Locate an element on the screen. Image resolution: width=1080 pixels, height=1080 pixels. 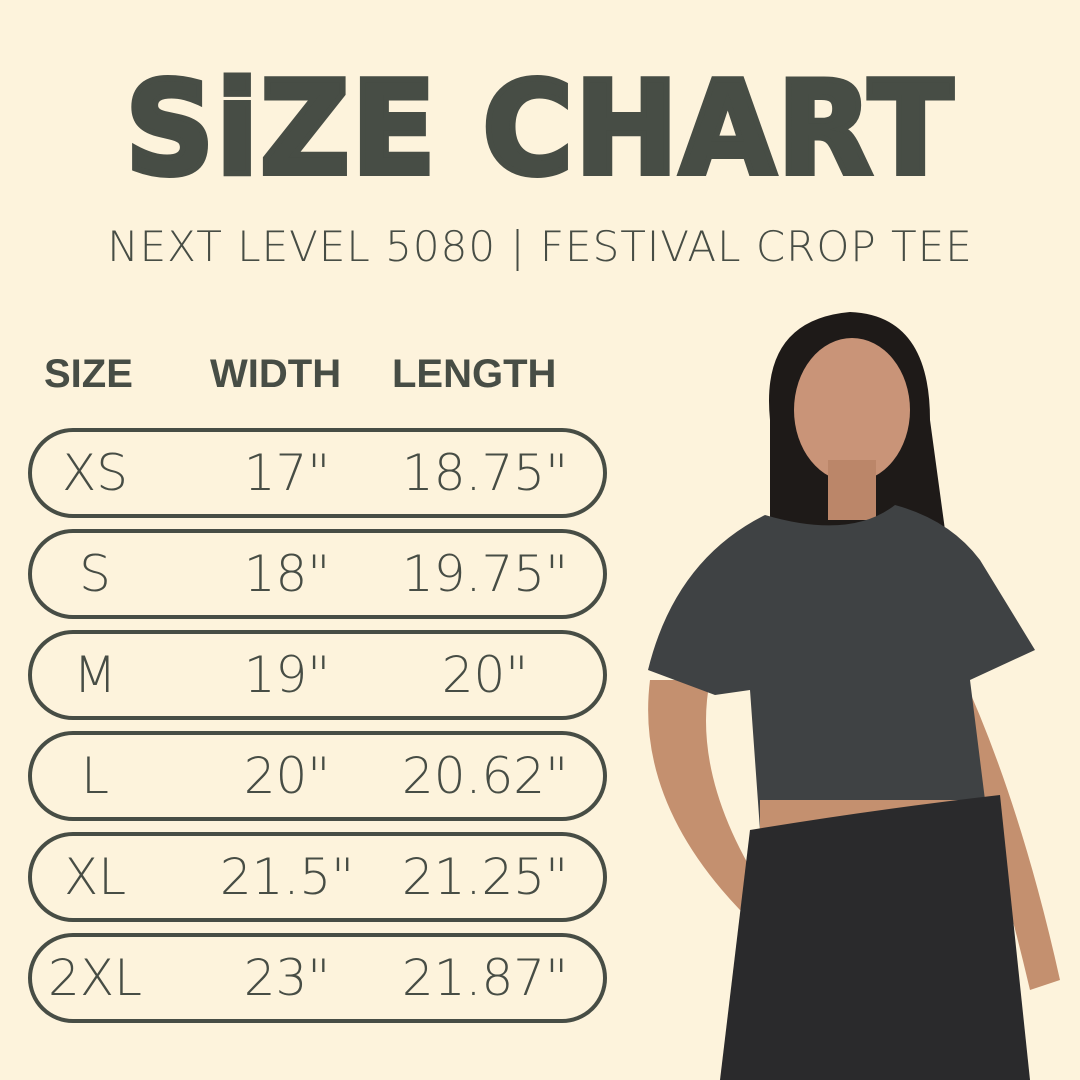
length-cell: 18.75" is located at coordinates (485, 473).